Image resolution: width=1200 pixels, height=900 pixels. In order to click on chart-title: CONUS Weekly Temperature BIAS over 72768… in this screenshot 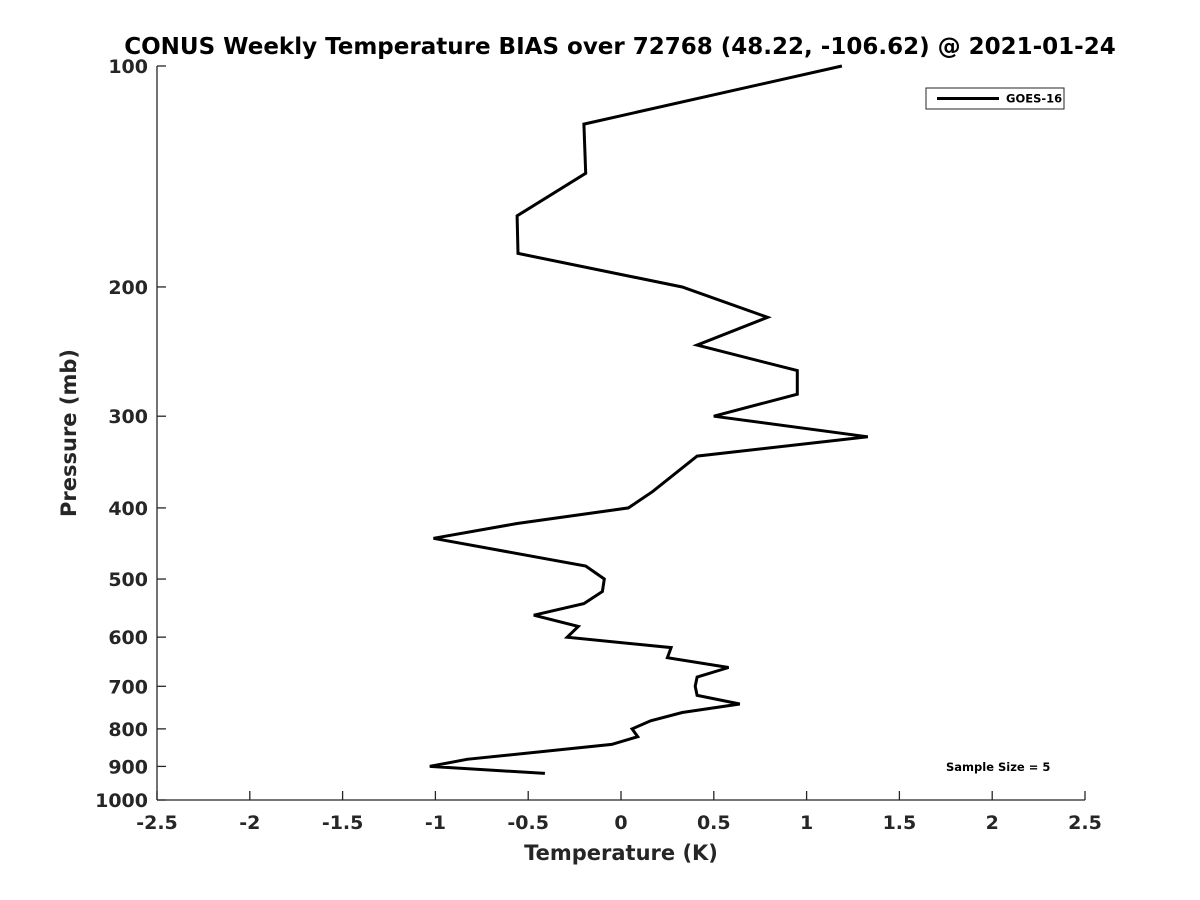, I will do `click(619, 47)`.